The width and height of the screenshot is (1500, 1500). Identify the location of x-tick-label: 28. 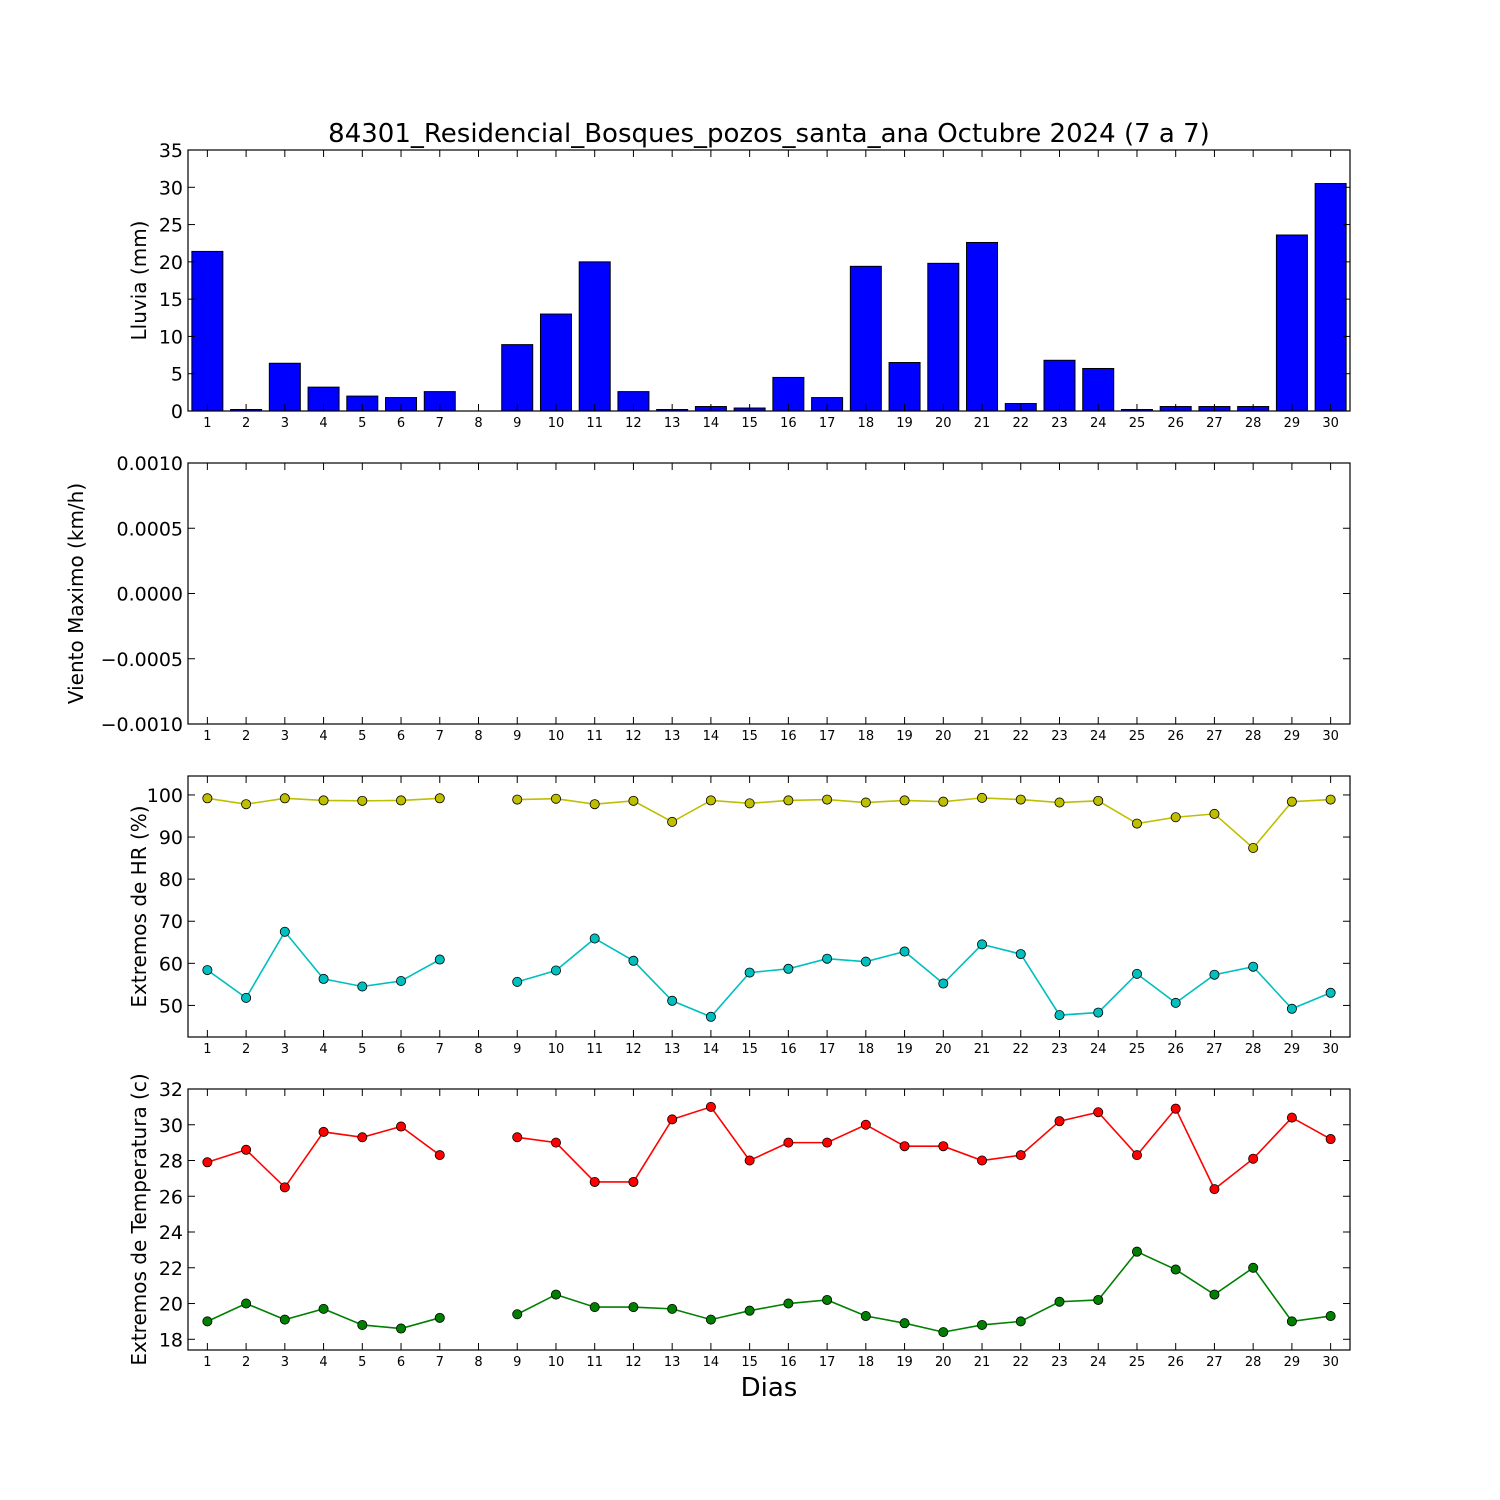
(1253, 423).